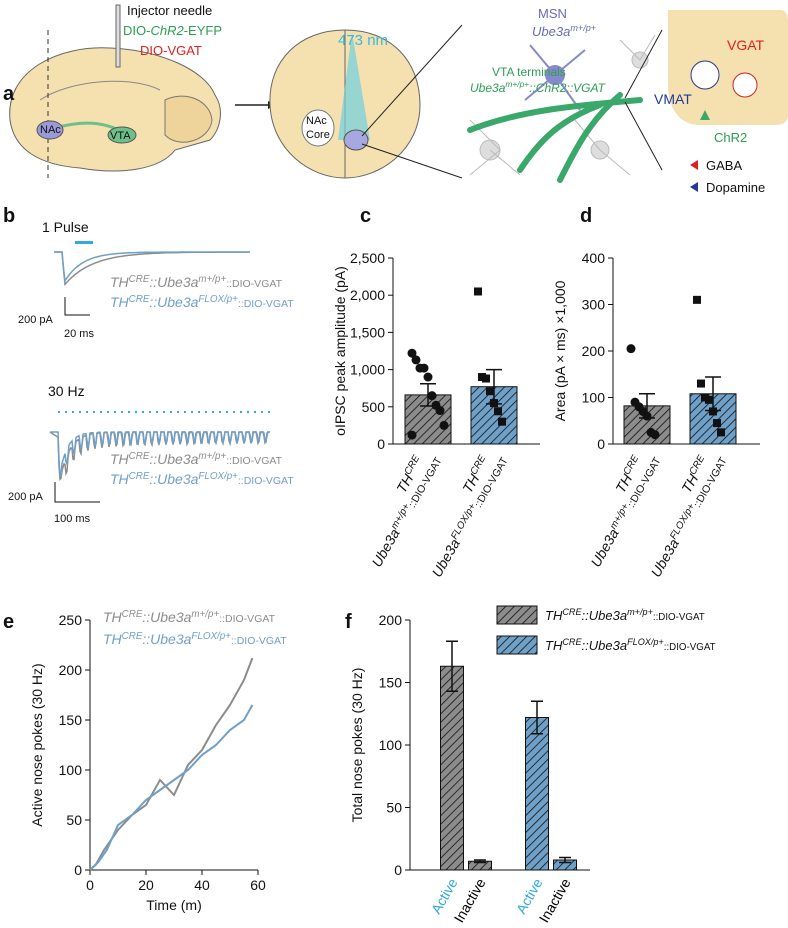  What do you see at coordinates (118, 36) in the screenshot?
I see `needle` at bounding box center [118, 36].